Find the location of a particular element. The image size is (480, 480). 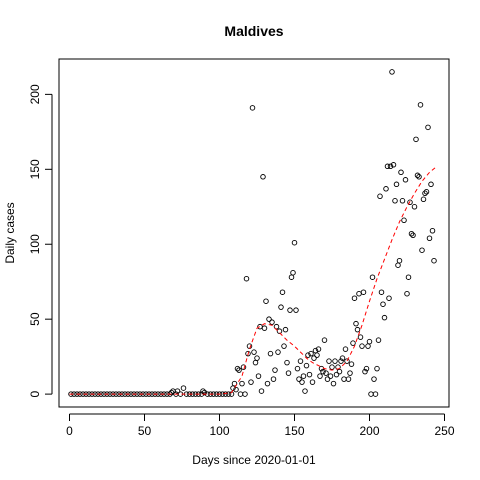

y-axis-label: Daily cases is located at coordinates (10, 232).